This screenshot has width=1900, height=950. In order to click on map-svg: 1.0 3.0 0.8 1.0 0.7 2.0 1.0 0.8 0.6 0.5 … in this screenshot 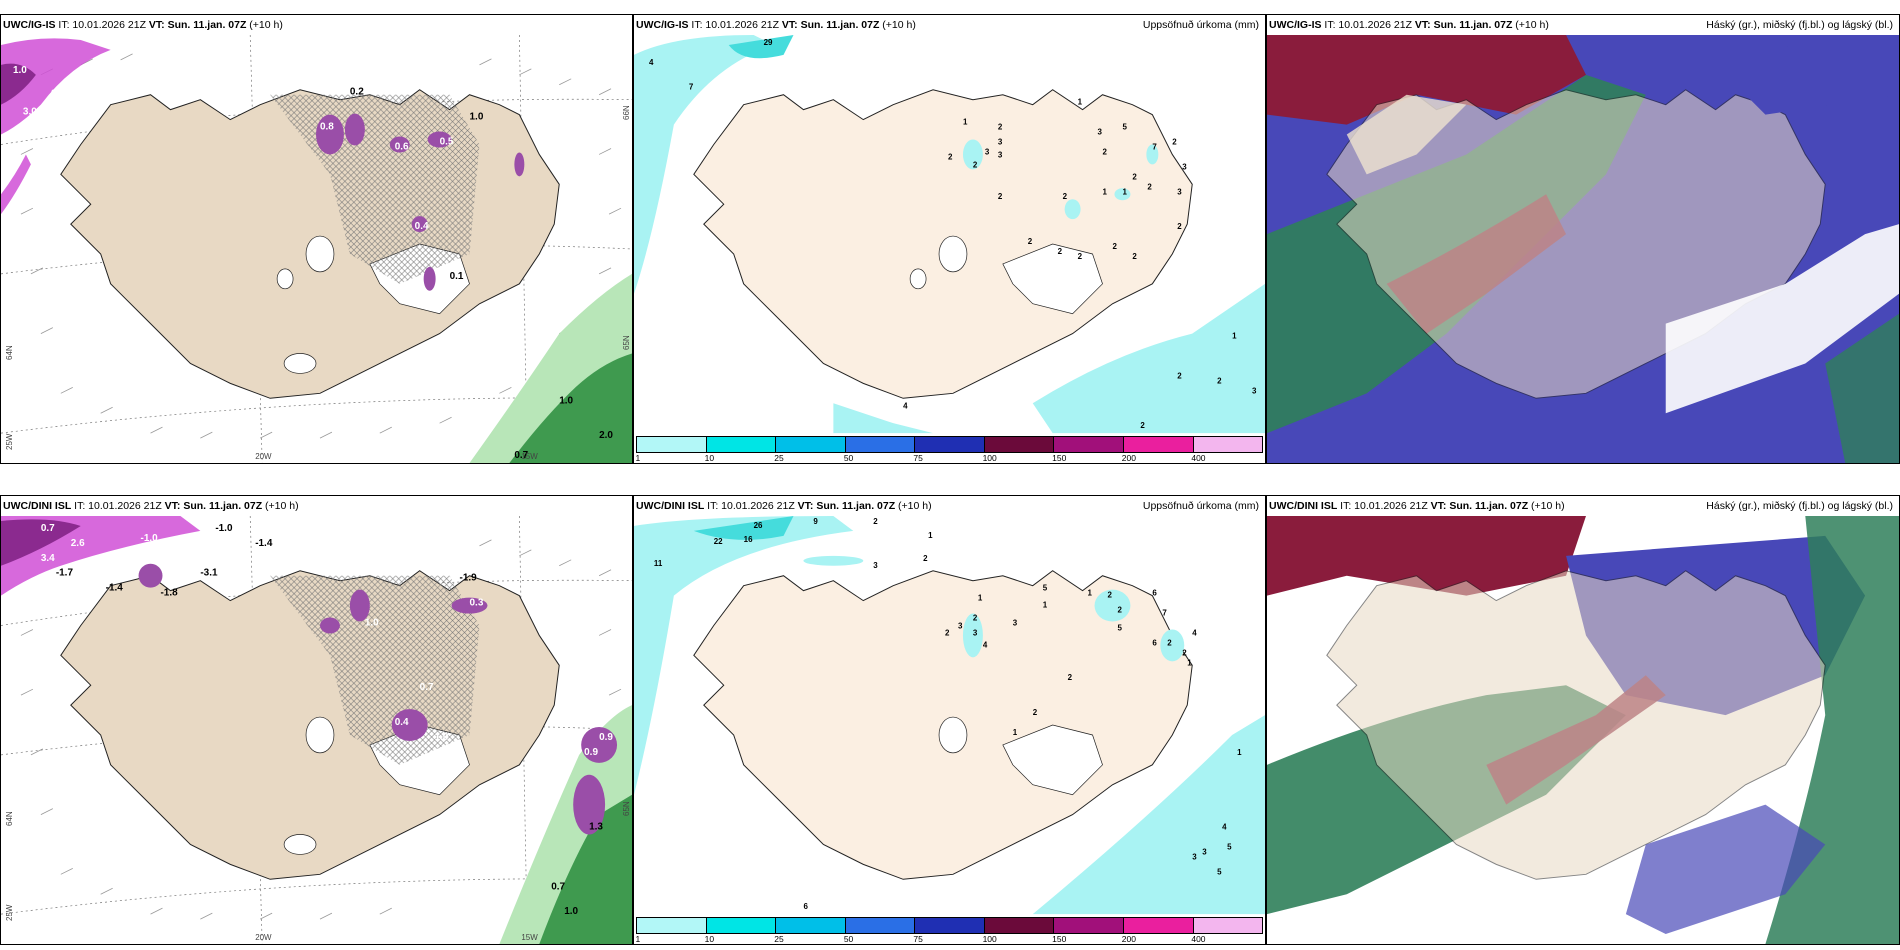, I will do `click(316, 249)`.